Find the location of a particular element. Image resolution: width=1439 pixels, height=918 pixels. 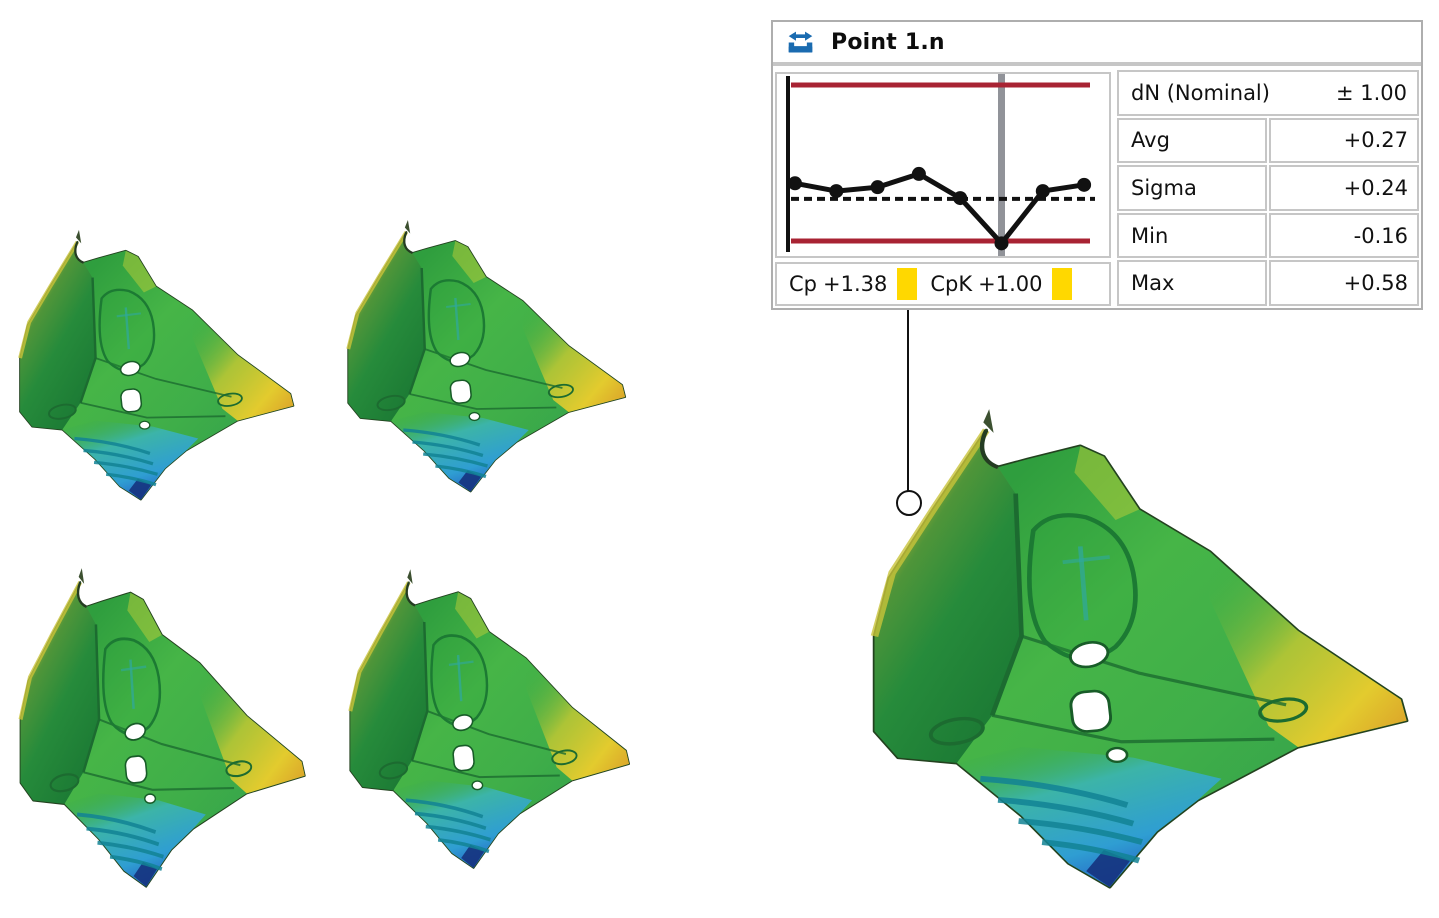

distance-dimension-icon is located at coordinates (800, 41).